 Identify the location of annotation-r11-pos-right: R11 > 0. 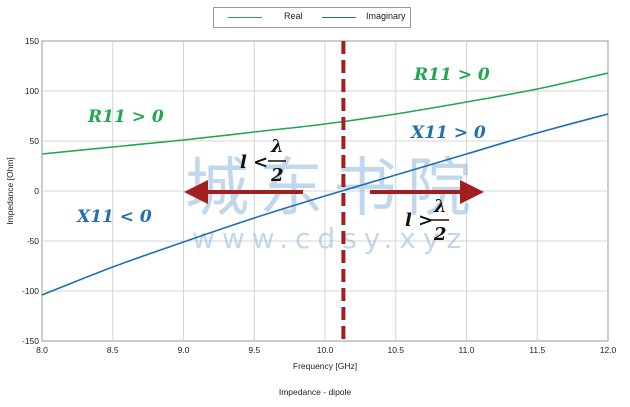
(451, 75).